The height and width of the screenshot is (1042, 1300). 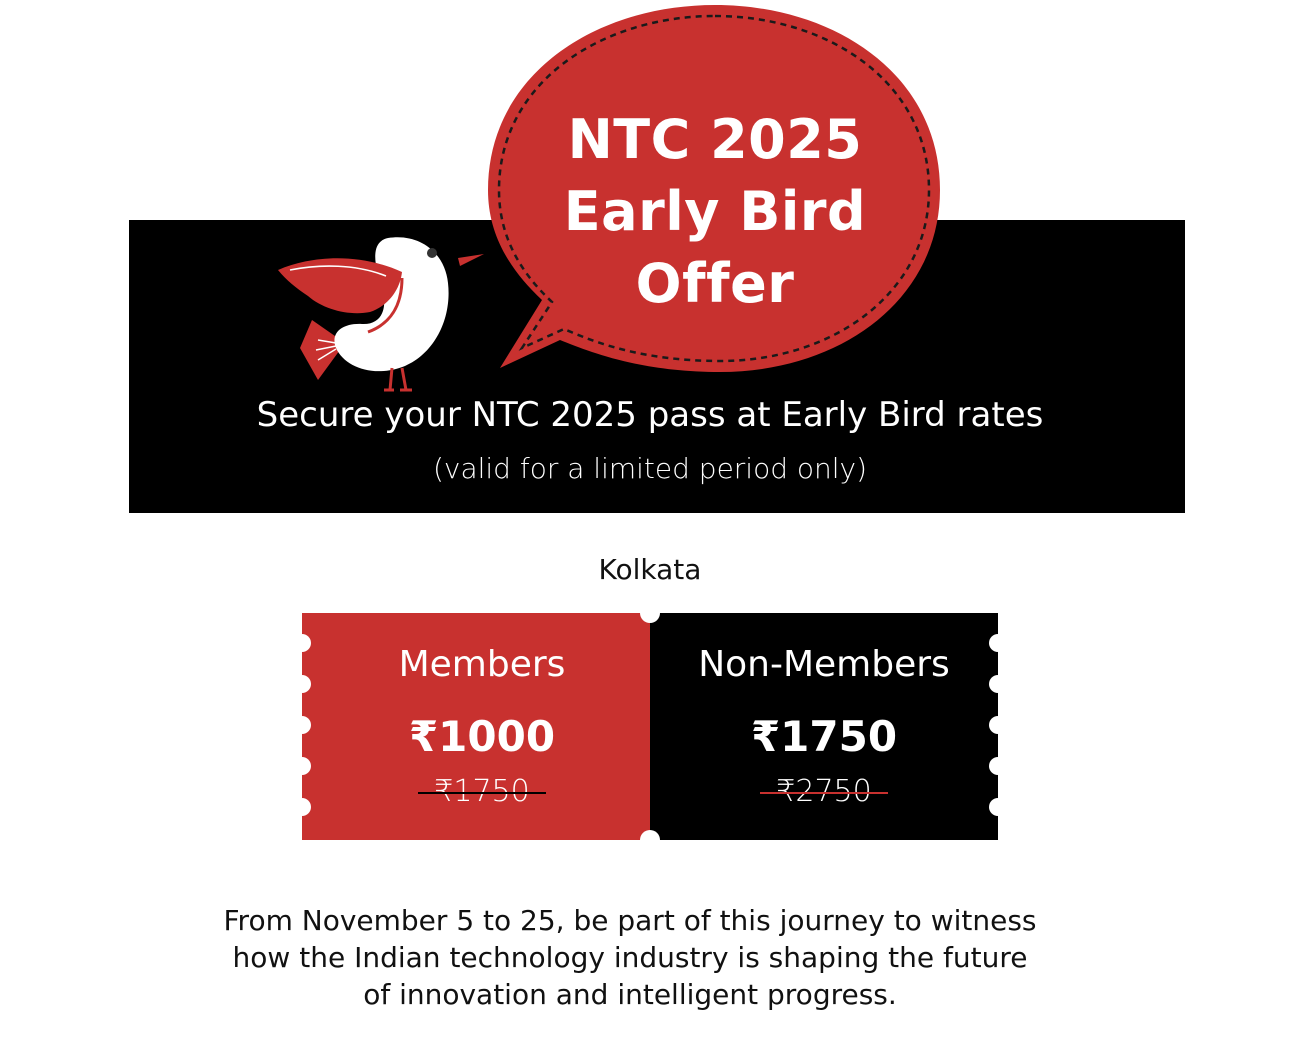 What do you see at coordinates (650, 569) in the screenshot?
I see `city-label: Kolkata` at bounding box center [650, 569].